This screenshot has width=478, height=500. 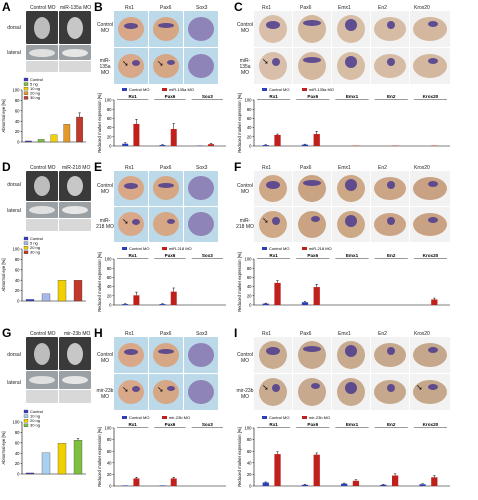 What do you see at coordinates (166, 8) in the screenshot?
I see `col-header-b-1: Pax6` at bounding box center [166, 8].